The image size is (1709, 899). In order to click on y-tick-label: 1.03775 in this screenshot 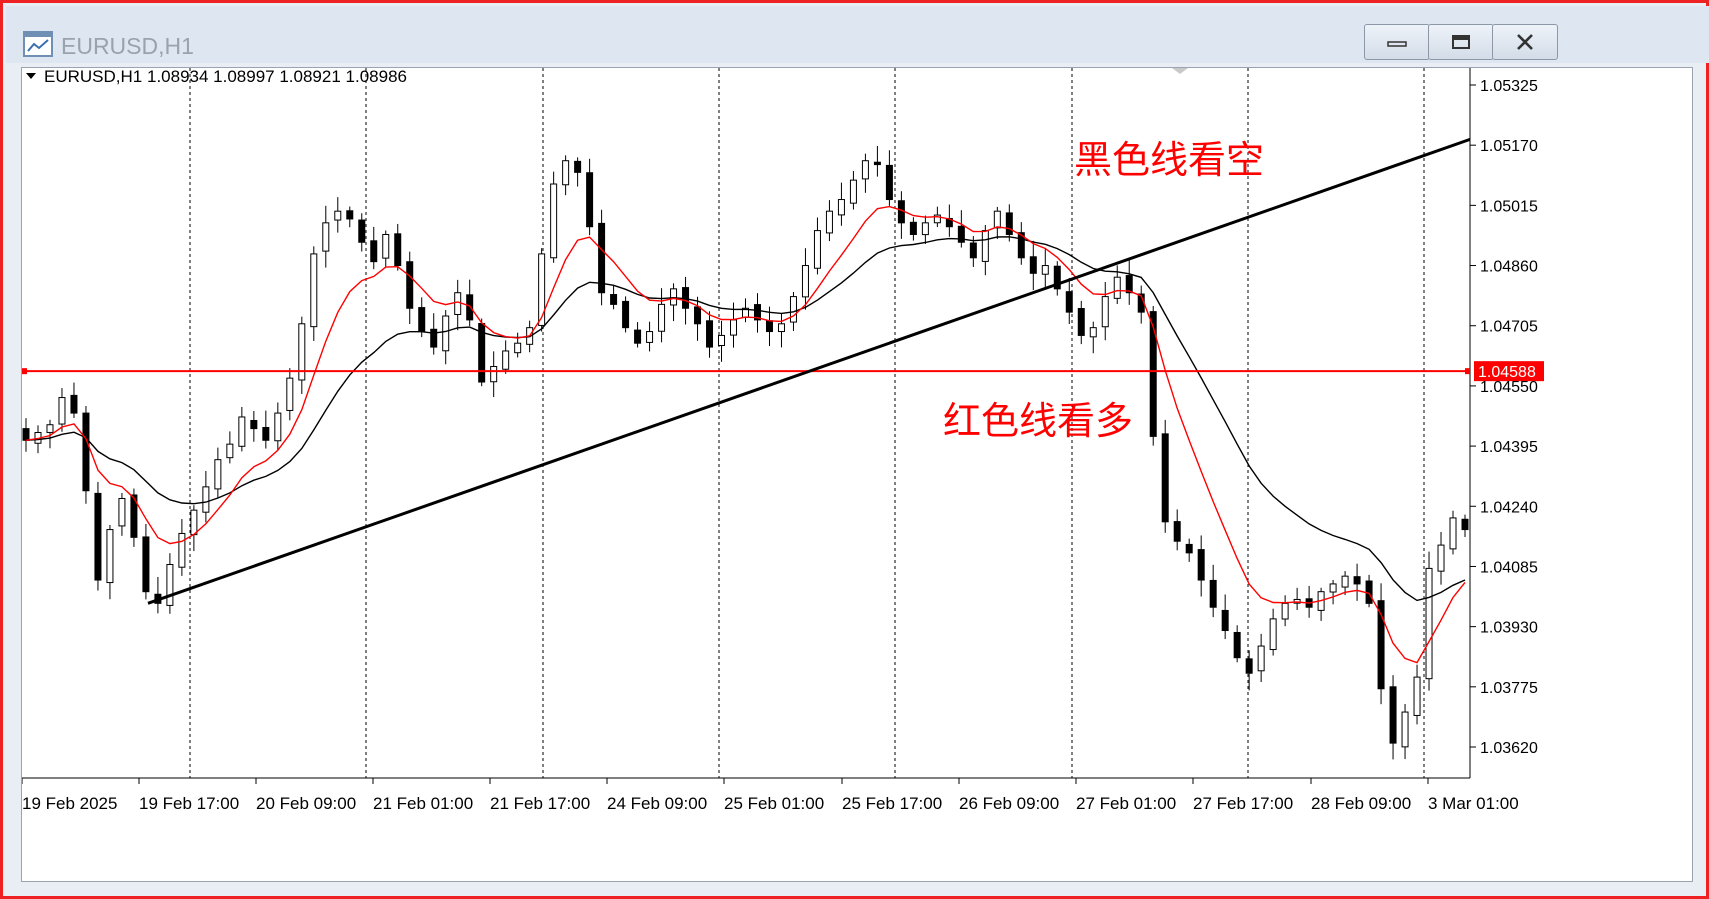, I will do `click(1509, 688)`.